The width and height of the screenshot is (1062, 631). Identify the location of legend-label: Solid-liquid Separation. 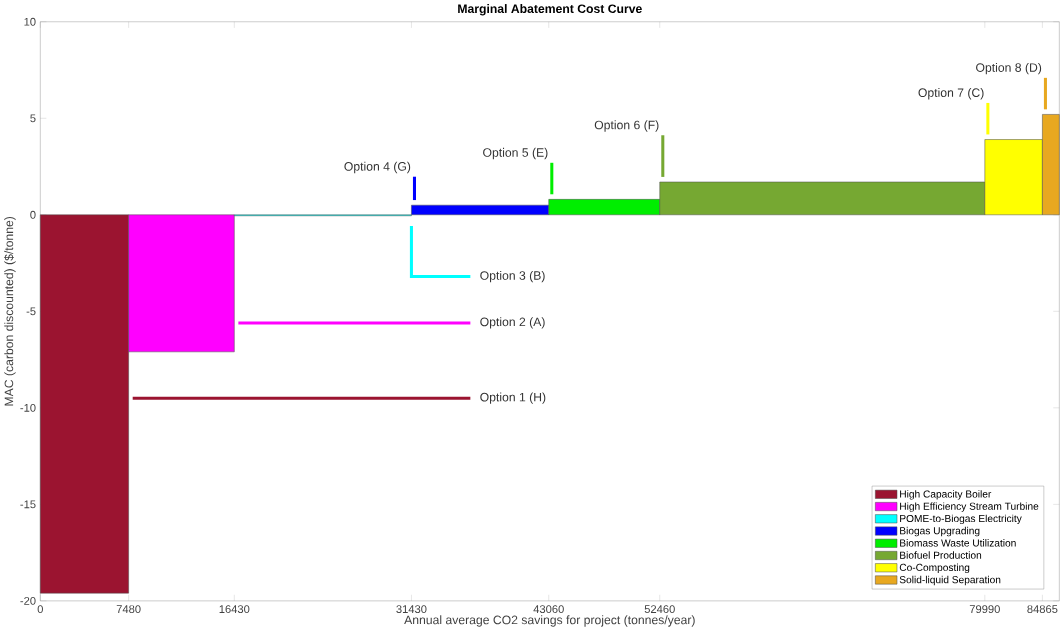
(950, 580).